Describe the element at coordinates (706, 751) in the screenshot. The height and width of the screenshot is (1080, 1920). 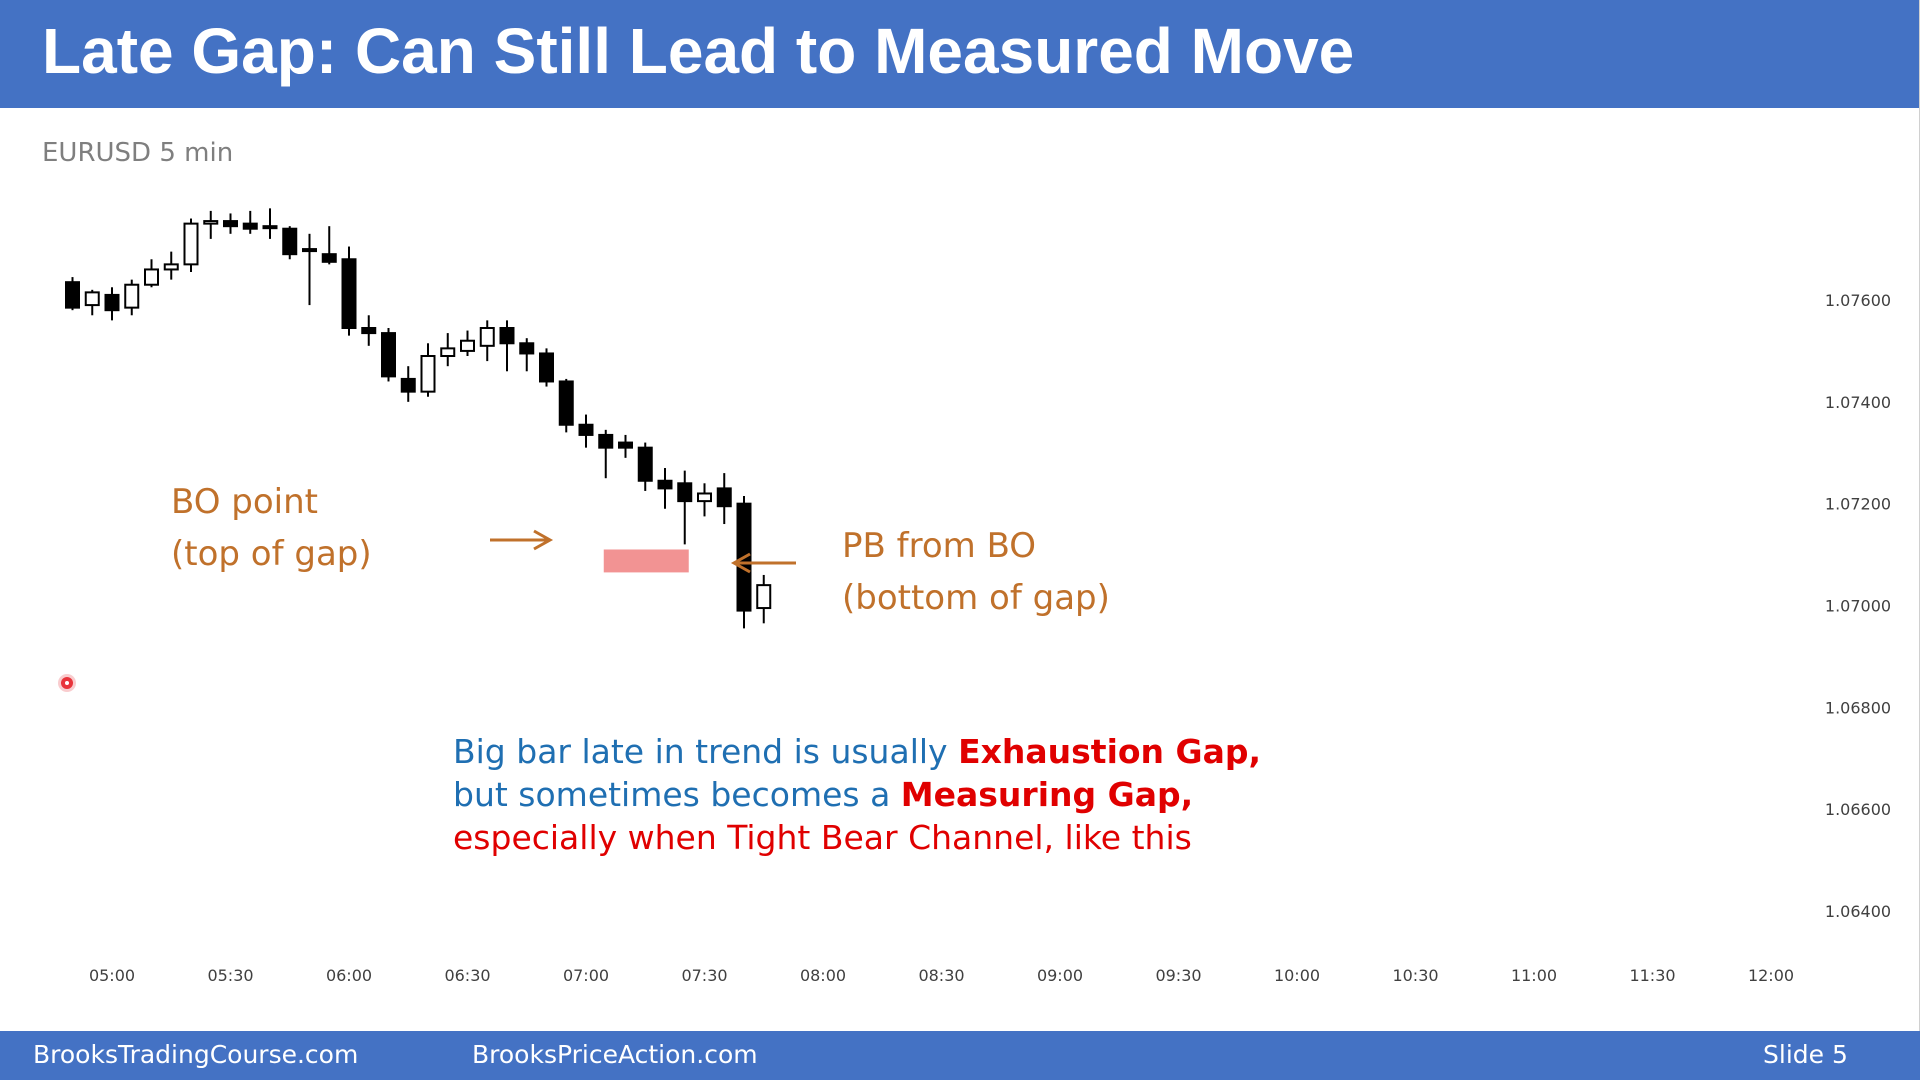
I see `note-text-1: Big bar late in trend is usually` at that location.